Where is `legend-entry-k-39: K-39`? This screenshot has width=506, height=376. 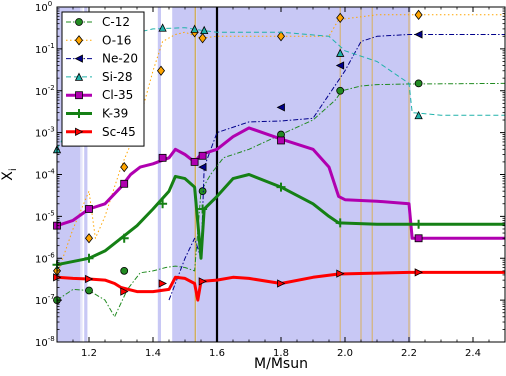 legend-entry-k-39: K-39 is located at coordinates (97, 114).